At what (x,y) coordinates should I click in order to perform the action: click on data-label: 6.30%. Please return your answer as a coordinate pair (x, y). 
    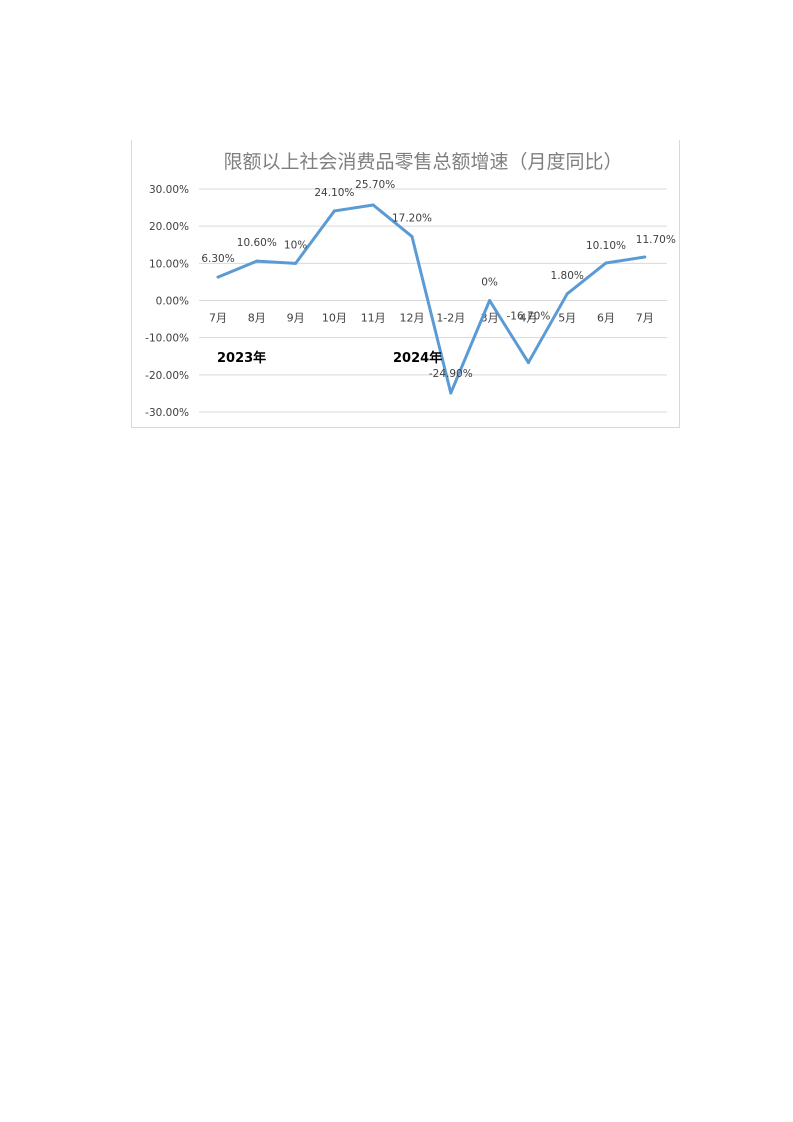
    Looking at the image, I should click on (217, 259).